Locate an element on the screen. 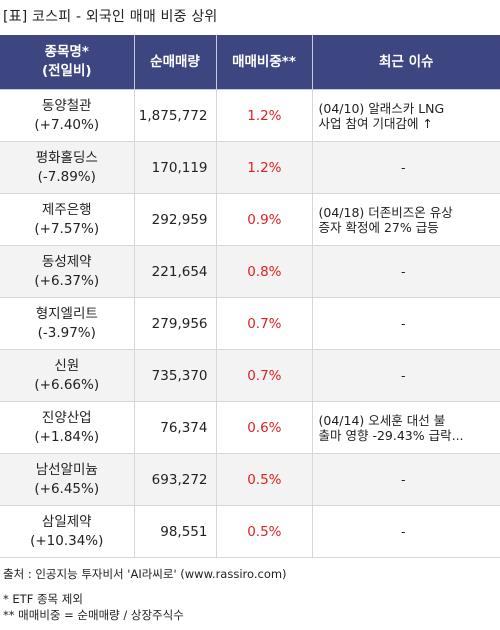 This screenshot has height=630, width=500. net-volume: 98,551 is located at coordinates (175, 531).